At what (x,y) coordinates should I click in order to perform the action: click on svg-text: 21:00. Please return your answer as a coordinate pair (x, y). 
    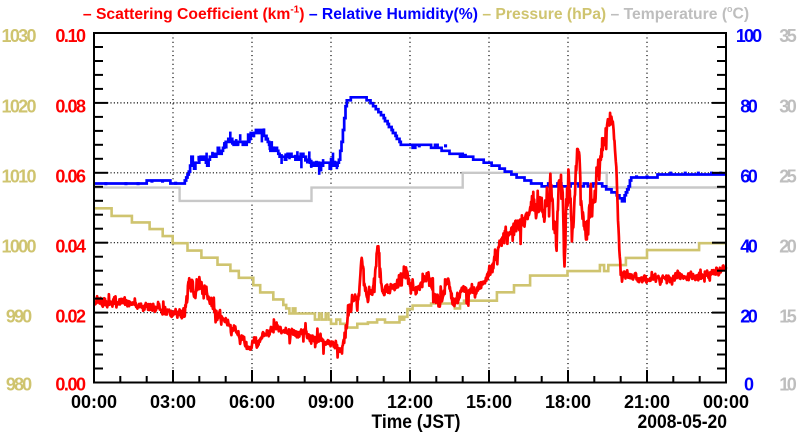
    Looking at the image, I should click on (647, 402).